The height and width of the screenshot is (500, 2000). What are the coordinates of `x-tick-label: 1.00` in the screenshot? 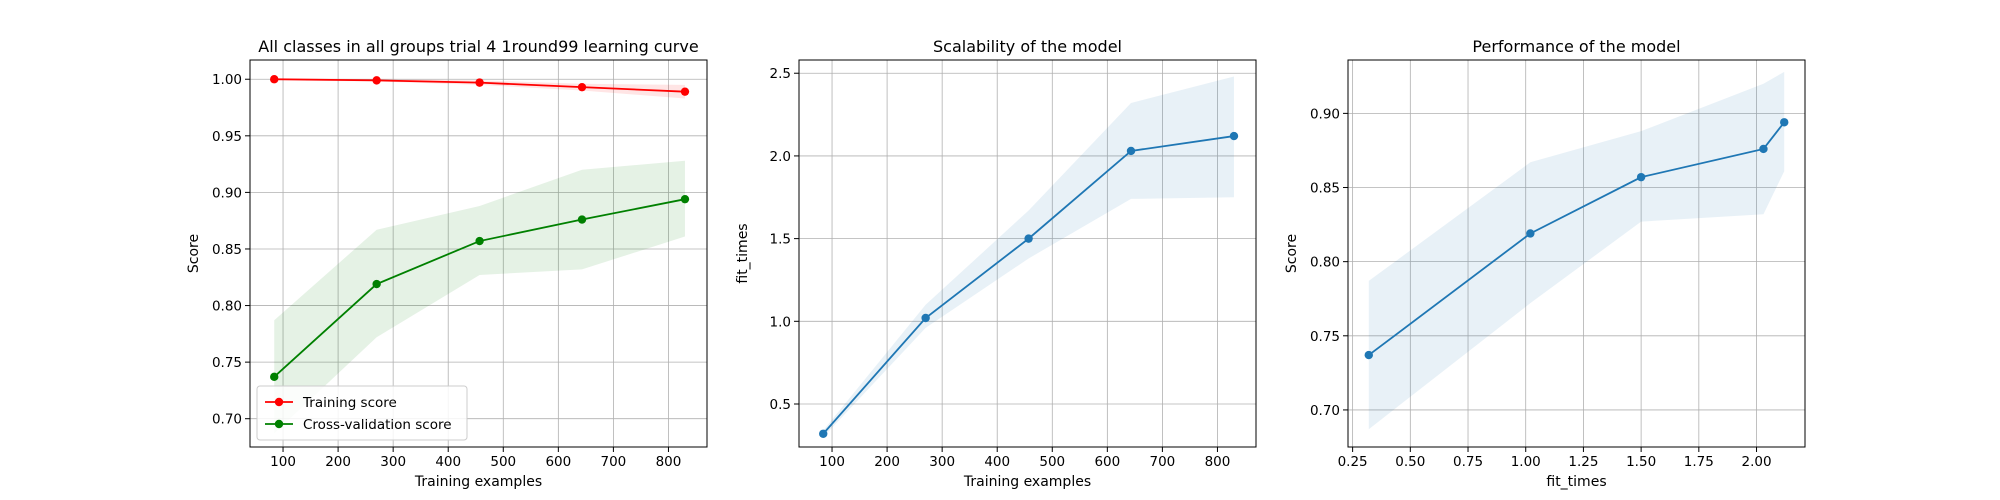 It's located at (1526, 462).